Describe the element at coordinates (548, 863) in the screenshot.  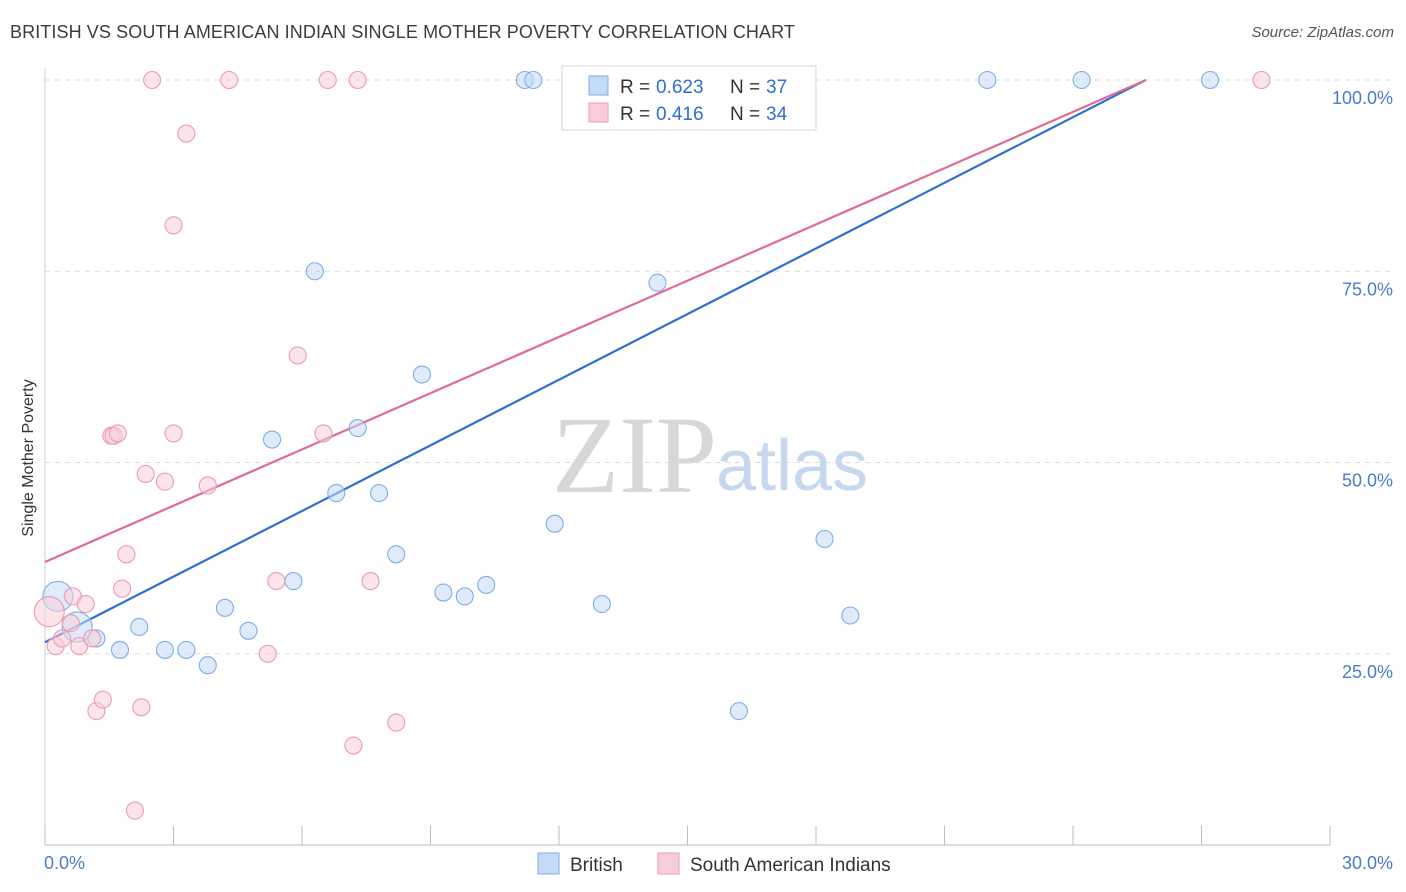
I see `legend-swatch-british` at that location.